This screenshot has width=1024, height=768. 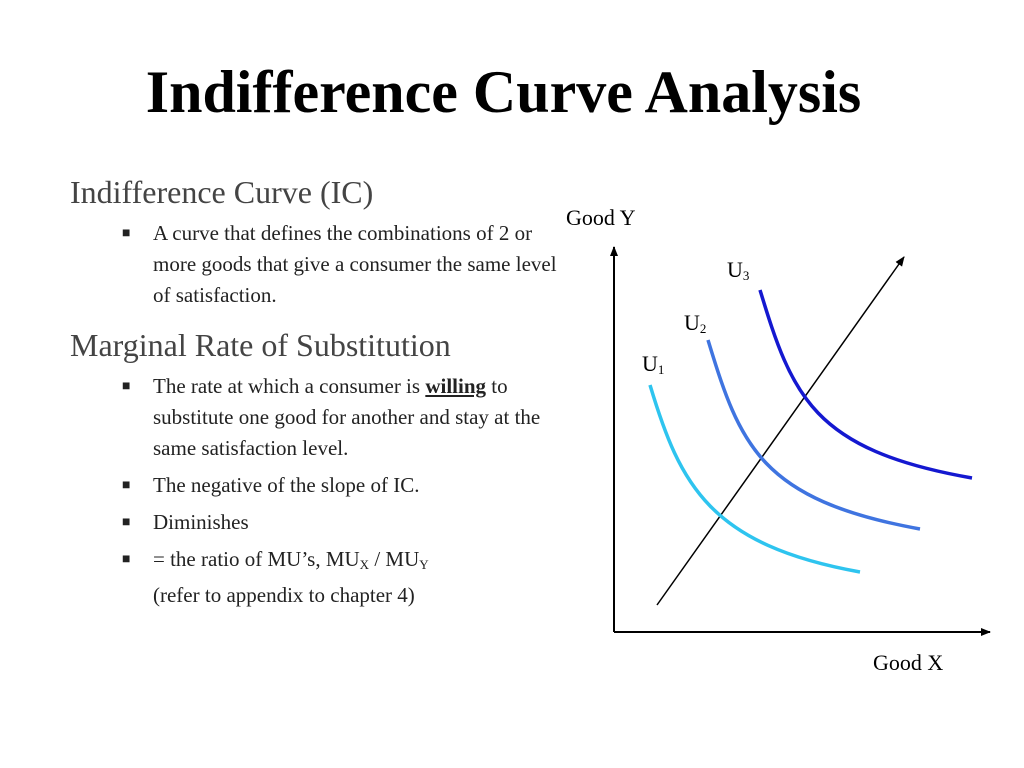 I want to click on label-u1-sub: 1, so click(x=661, y=369).